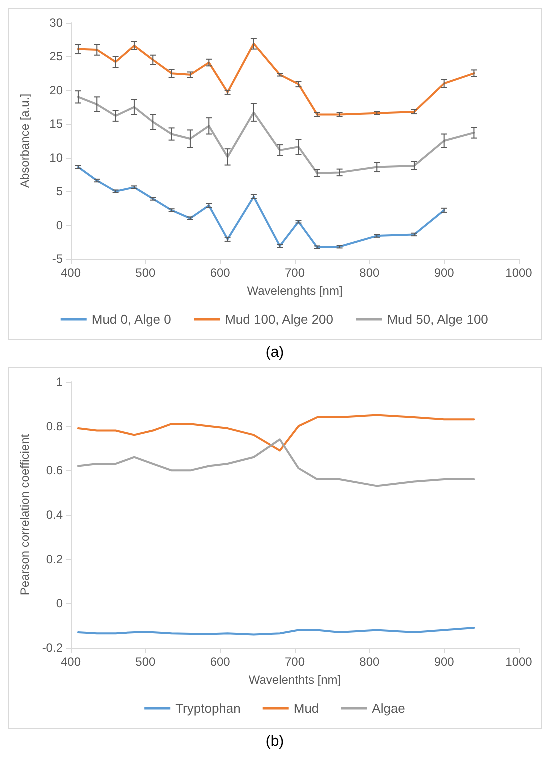 Image resolution: width=550 pixels, height=757 pixels. Describe the element at coordinates (55, 559) in the screenshot. I see `y-tick-label: 0.2` at that location.